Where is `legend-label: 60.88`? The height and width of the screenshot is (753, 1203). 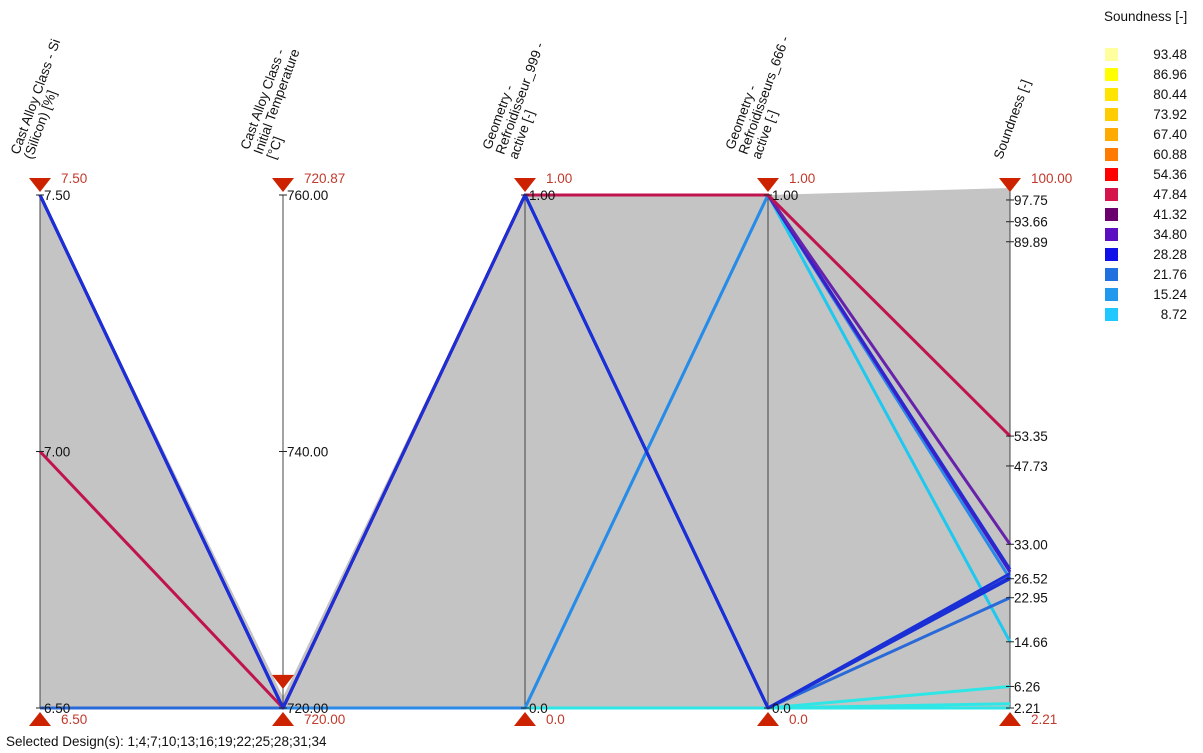 legend-label: 60.88 is located at coordinates (1170, 154).